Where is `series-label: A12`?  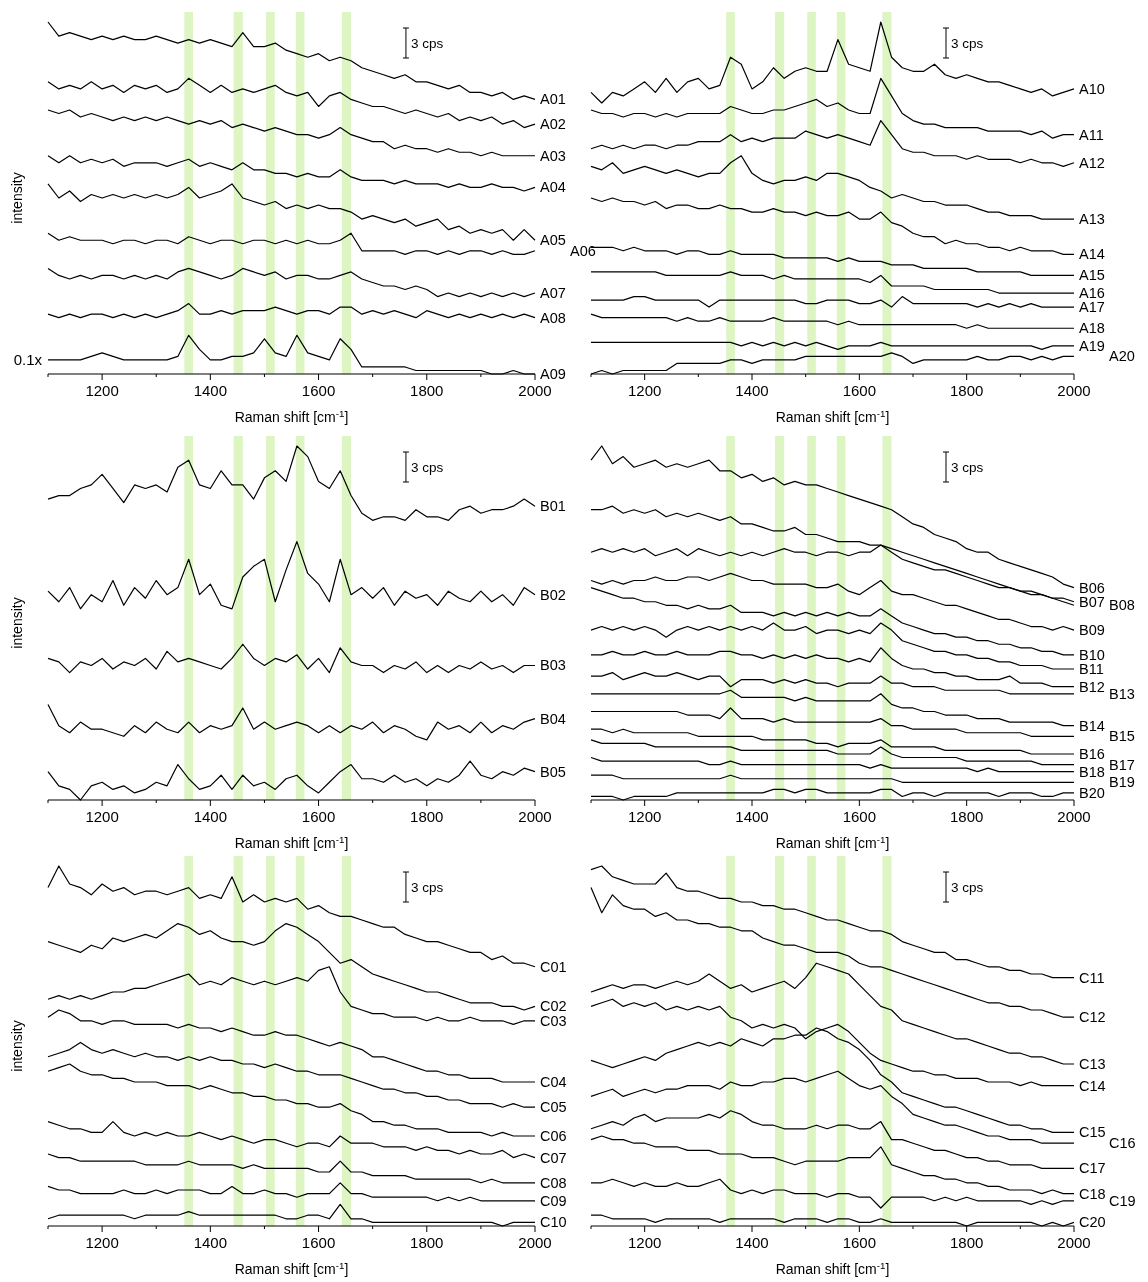
series-label: A12 is located at coordinates (1092, 162).